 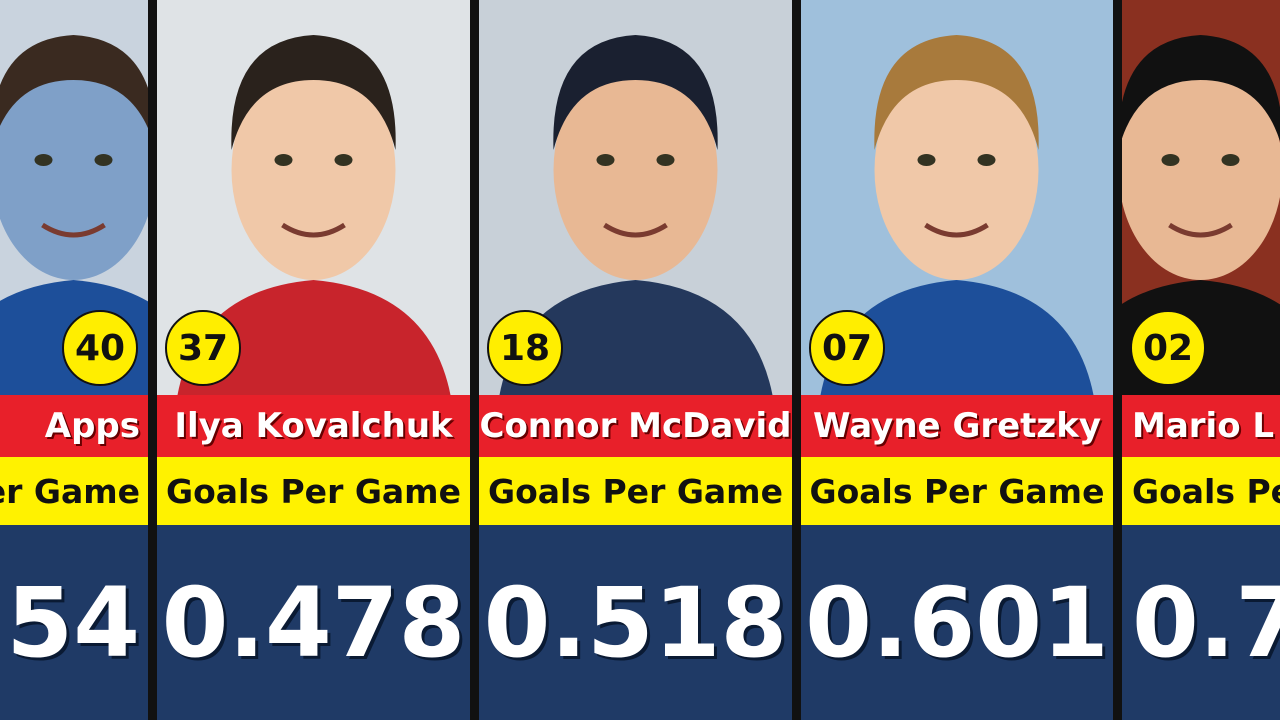 I want to click on rank-badge: 18, so click(x=525, y=348).